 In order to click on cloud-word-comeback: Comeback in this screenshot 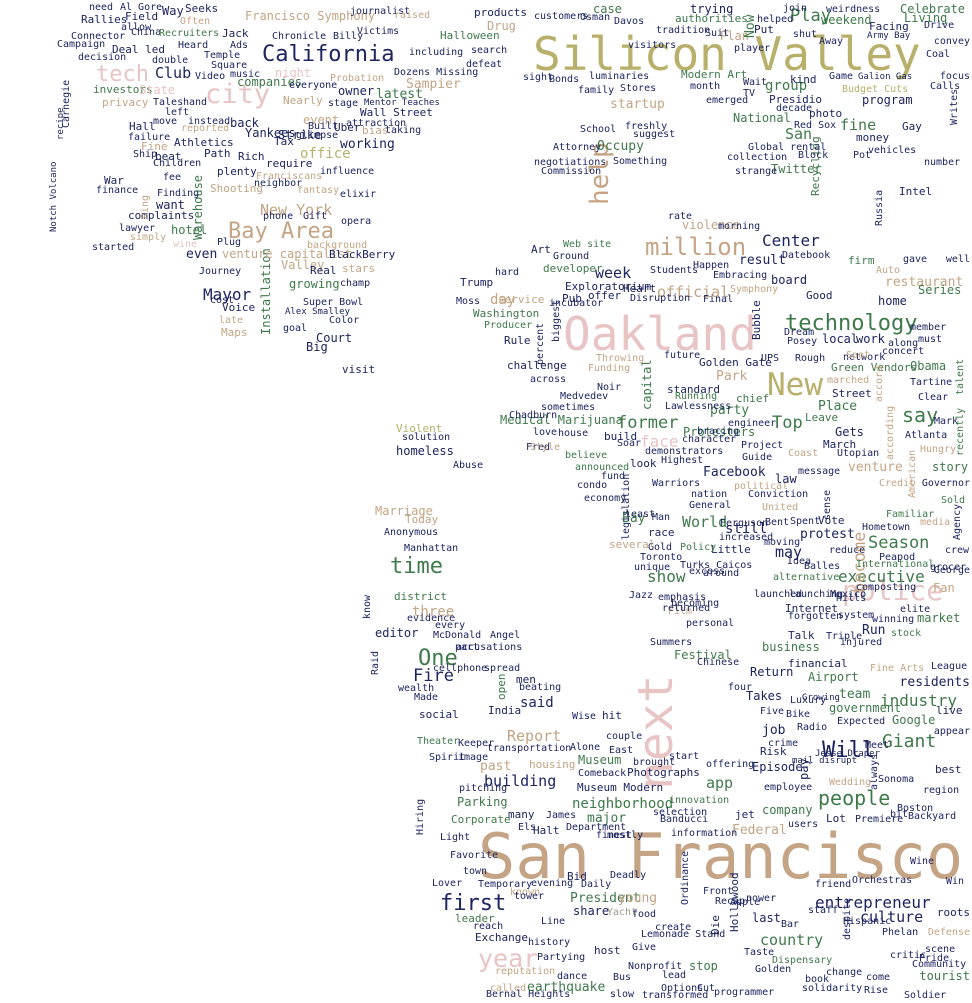, I will do `click(602, 773)`.